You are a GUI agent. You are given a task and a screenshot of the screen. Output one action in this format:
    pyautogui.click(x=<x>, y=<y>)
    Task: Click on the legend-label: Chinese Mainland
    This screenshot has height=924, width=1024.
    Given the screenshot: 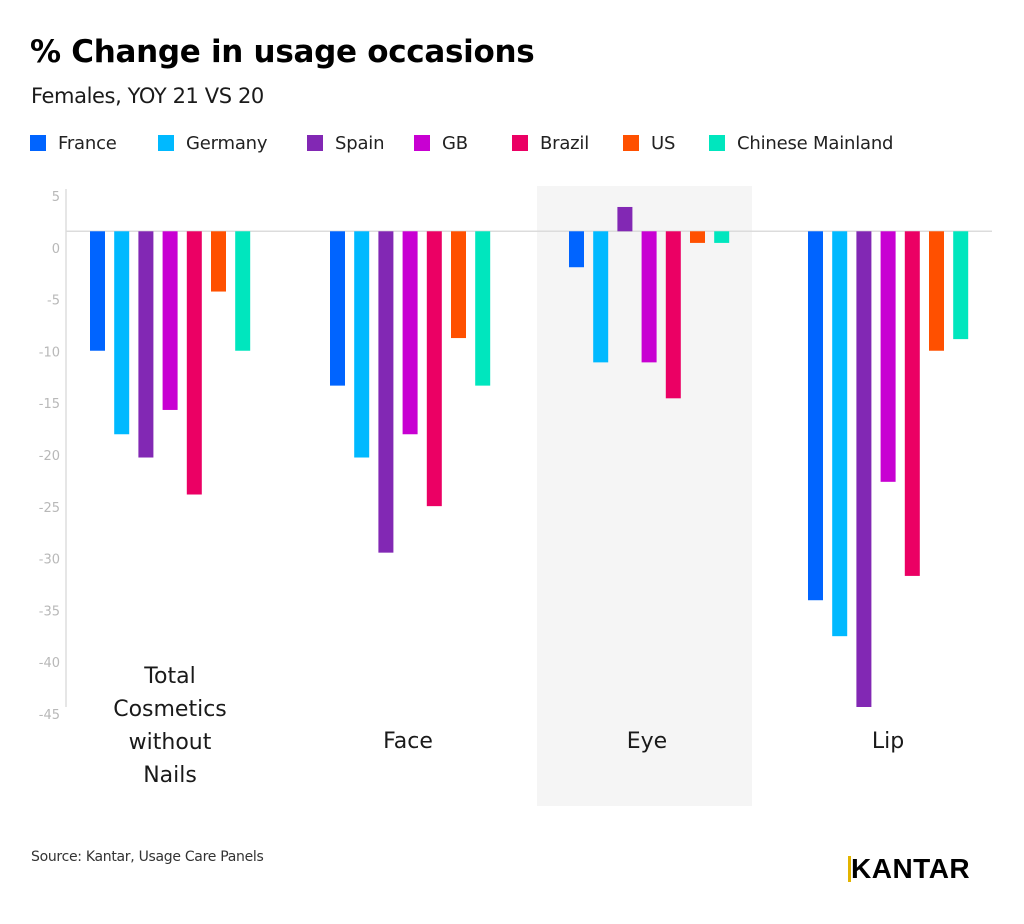 What is the action you would take?
    pyautogui.click(x=815, y=143)
    